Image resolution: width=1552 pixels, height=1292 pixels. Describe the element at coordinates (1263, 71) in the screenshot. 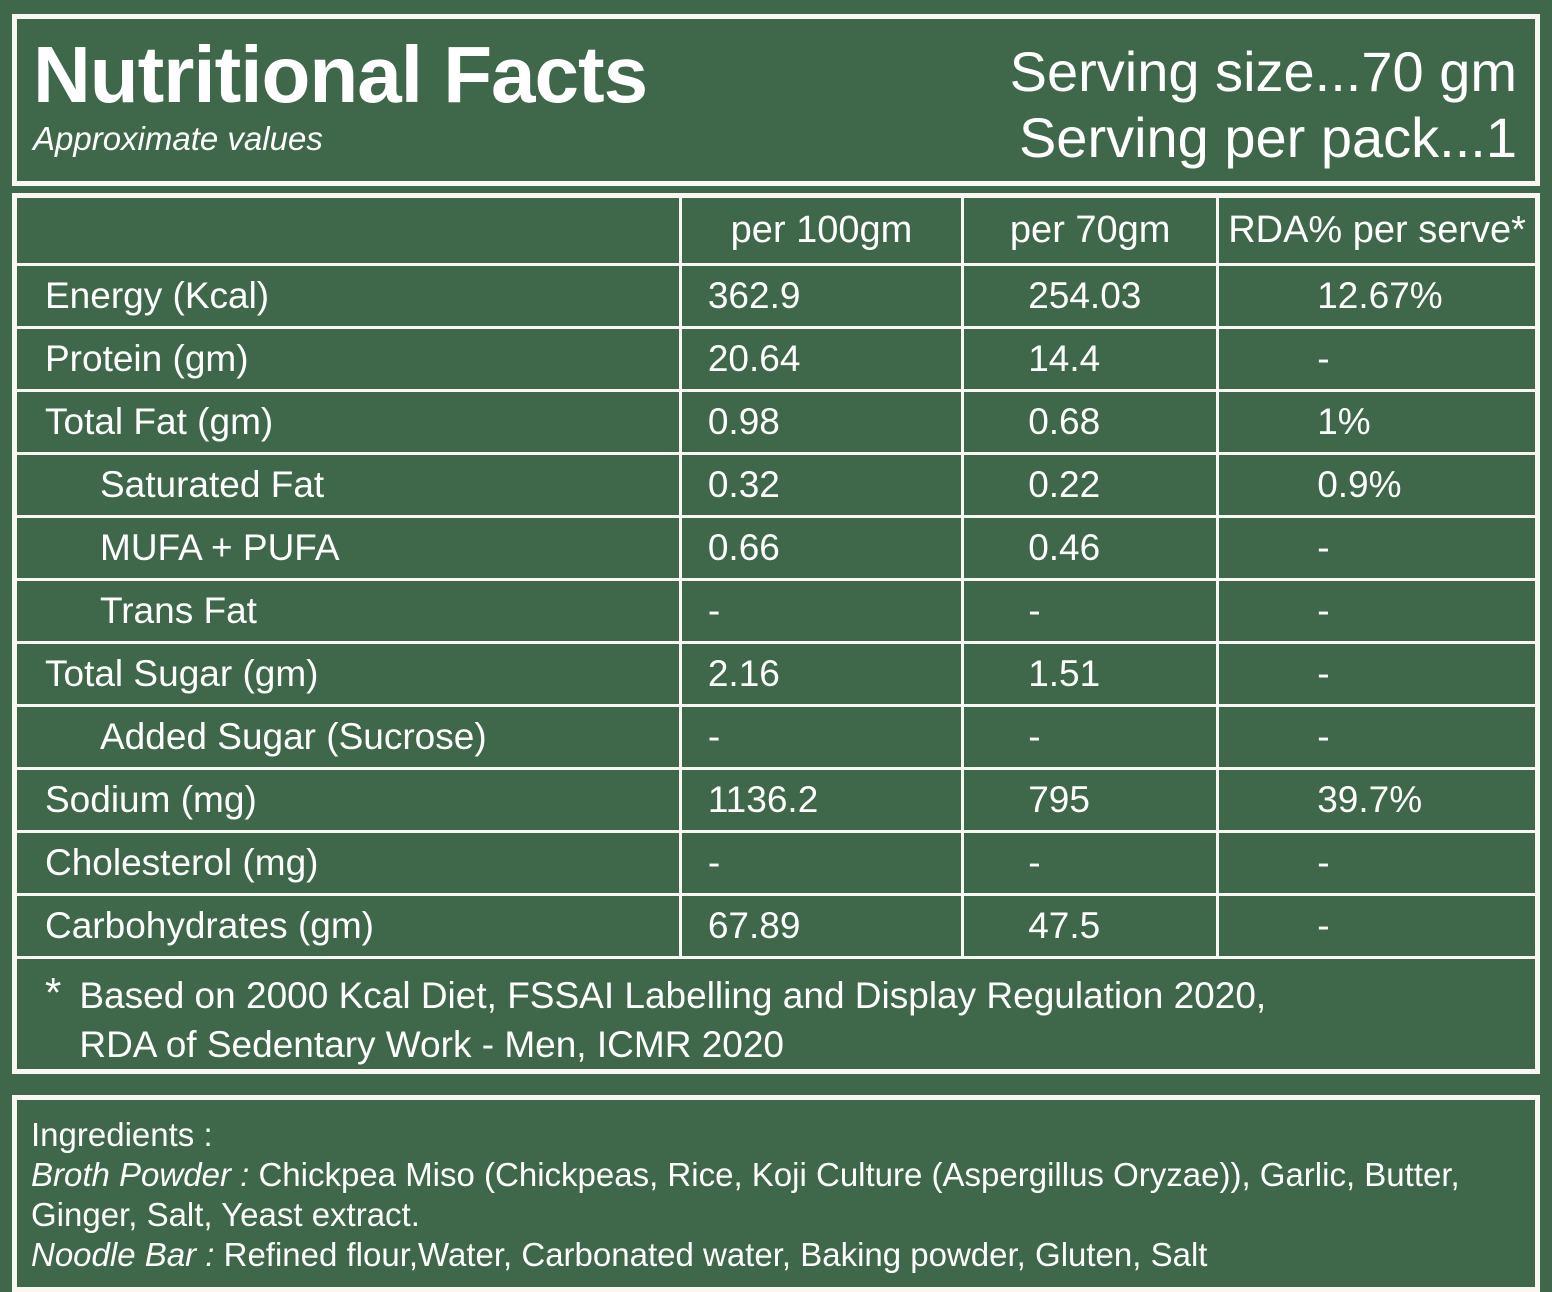

I see `serving-size: Serving size...70 gm` at that location.